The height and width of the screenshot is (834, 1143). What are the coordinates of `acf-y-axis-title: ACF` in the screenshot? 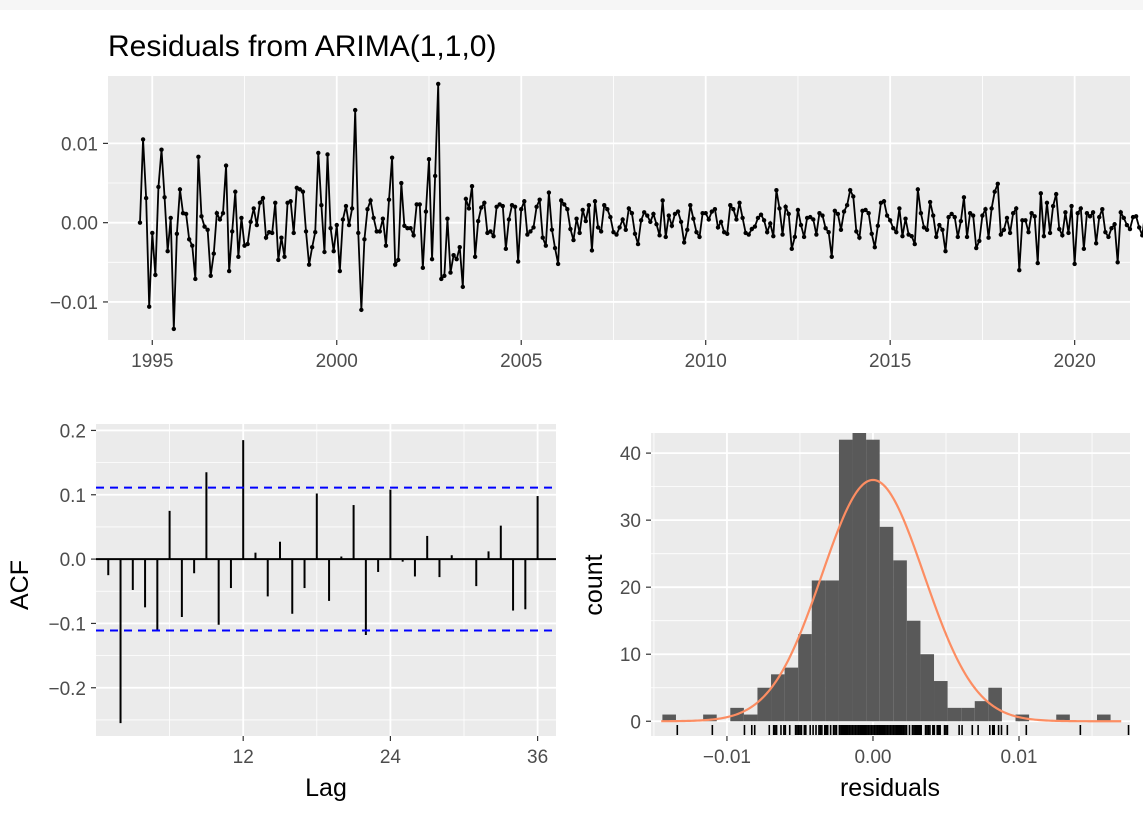 It's located at (20, 585).